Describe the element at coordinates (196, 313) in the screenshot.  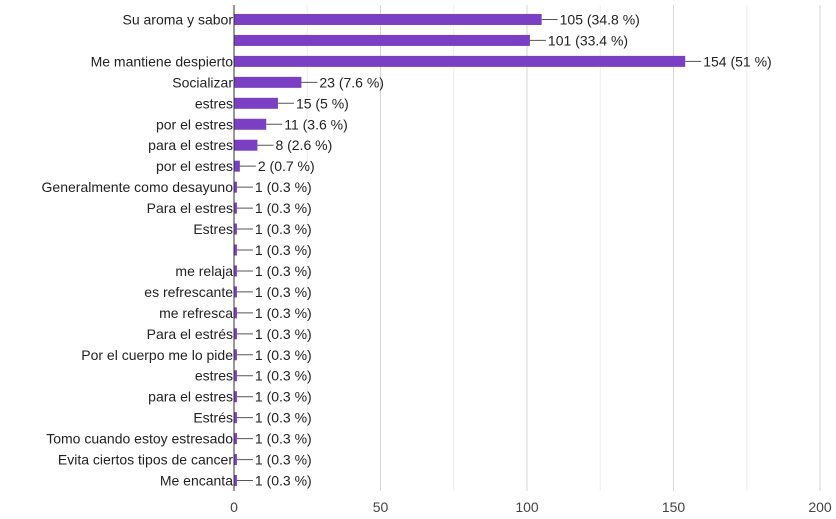
I see `category-label: me refresca` at that location.